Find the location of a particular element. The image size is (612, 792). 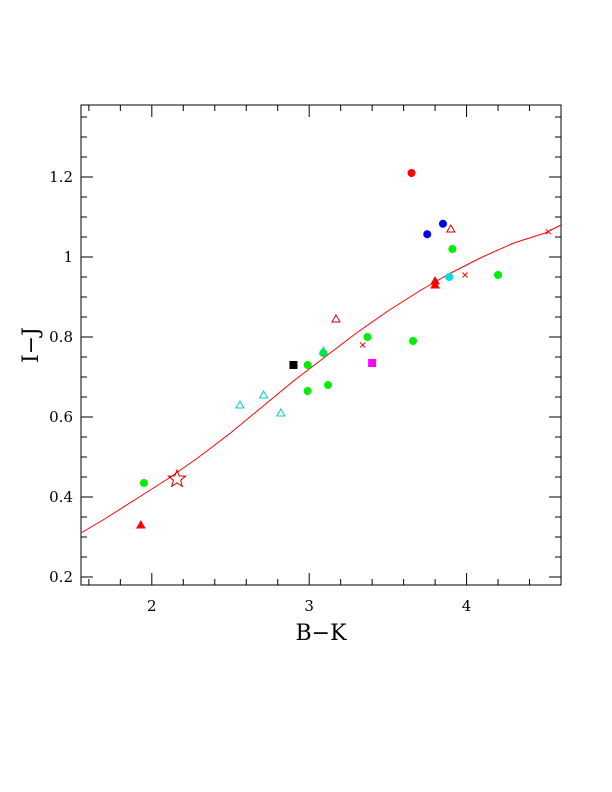

x-tick-label: 4 is located at coordinates (467, 606).